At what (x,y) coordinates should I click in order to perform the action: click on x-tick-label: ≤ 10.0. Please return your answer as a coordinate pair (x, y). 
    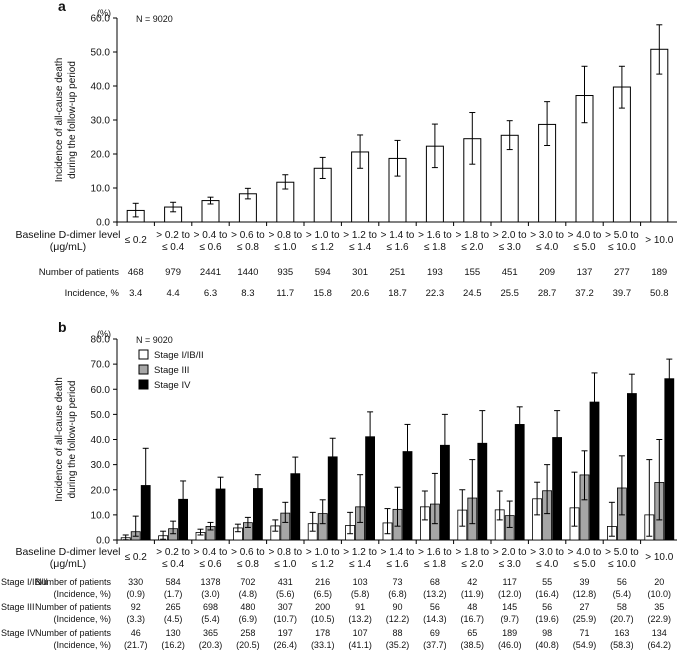
    Looking at the image, I should click on (622, 564).